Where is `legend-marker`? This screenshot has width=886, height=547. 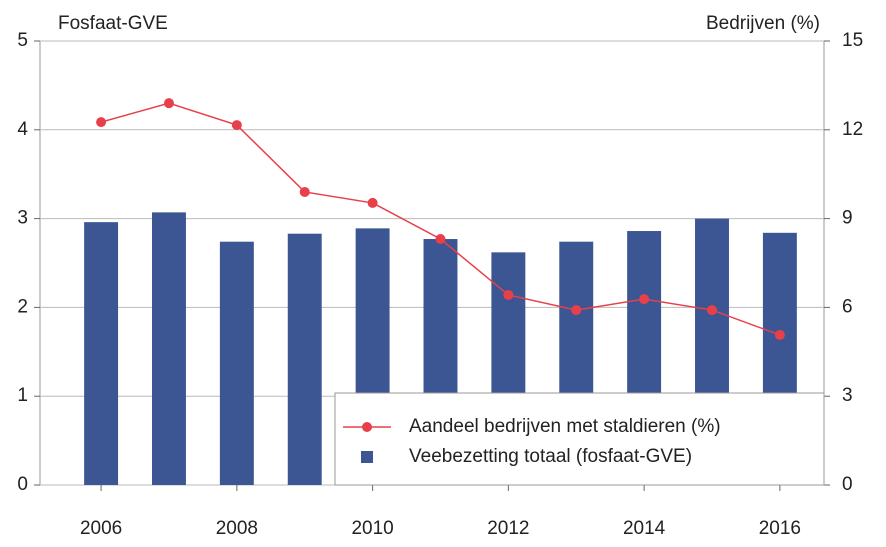 legend-marker is located at coordinates (367, 427).